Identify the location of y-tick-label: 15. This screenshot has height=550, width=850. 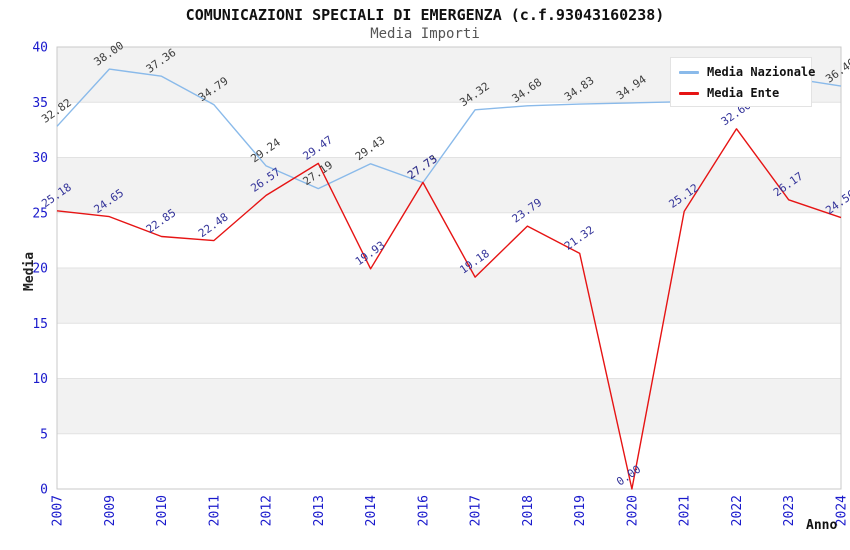
(40, 324).